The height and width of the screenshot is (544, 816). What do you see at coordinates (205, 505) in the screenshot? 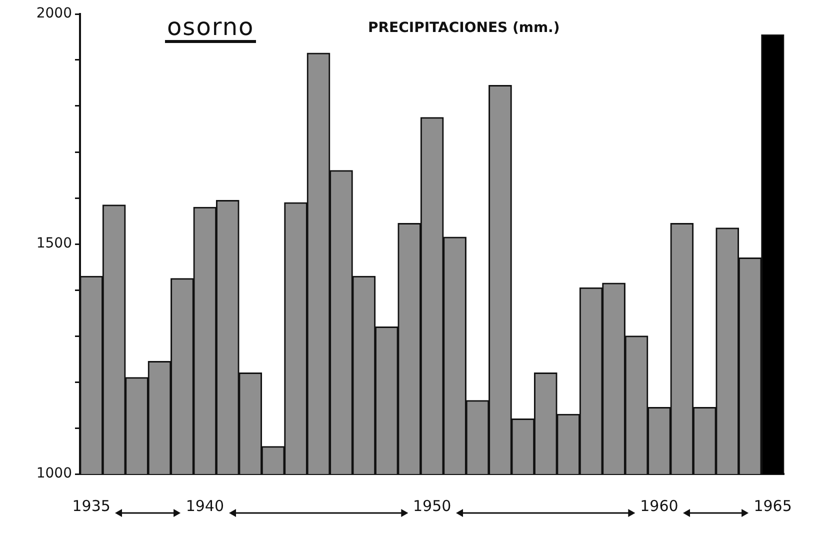
I see `x-tick-label: 1940` at bounding box center [205, 505].